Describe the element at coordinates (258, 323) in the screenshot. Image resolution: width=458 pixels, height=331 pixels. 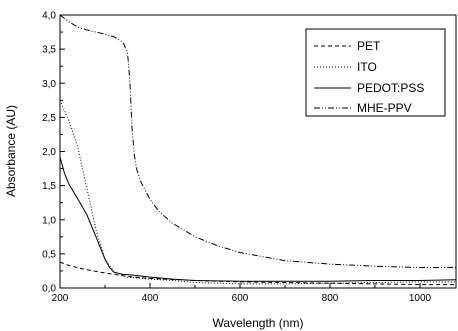
I see `x-axis-title: Wavelength (nm)` at that location.